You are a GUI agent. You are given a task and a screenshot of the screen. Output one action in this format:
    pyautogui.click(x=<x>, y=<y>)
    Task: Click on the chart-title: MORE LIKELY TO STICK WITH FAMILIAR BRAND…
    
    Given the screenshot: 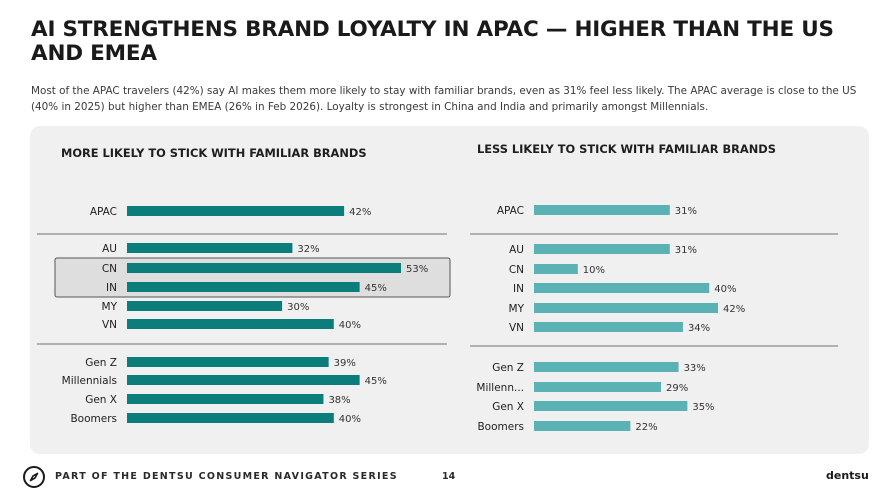 What is the action you would take?
    pyautogui.click(x=214, y=153)
    